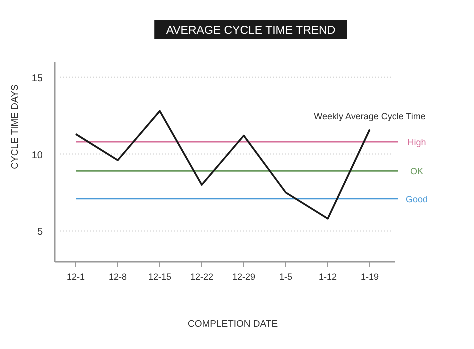 This screenshot has width=474, height=349. What do you see at coordinates (160, 277) in the screenshot?
I see `x-tick-label: 12-15` at bounding box center [160, 277].